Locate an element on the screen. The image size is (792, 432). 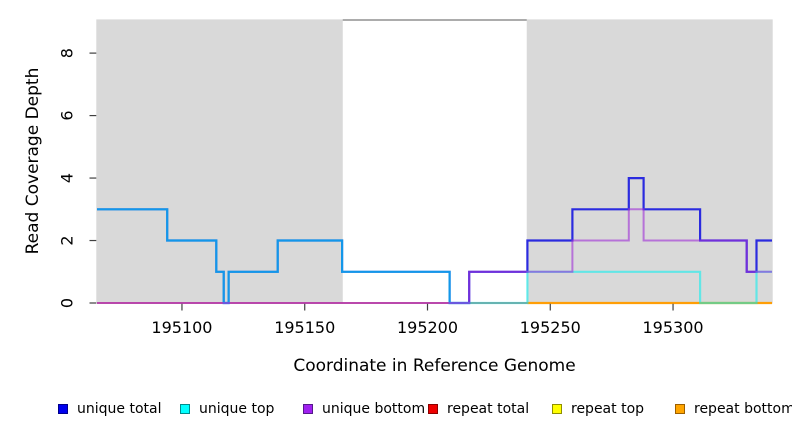
legend-swatch-repeat-total is located at coordinates (433, 409).